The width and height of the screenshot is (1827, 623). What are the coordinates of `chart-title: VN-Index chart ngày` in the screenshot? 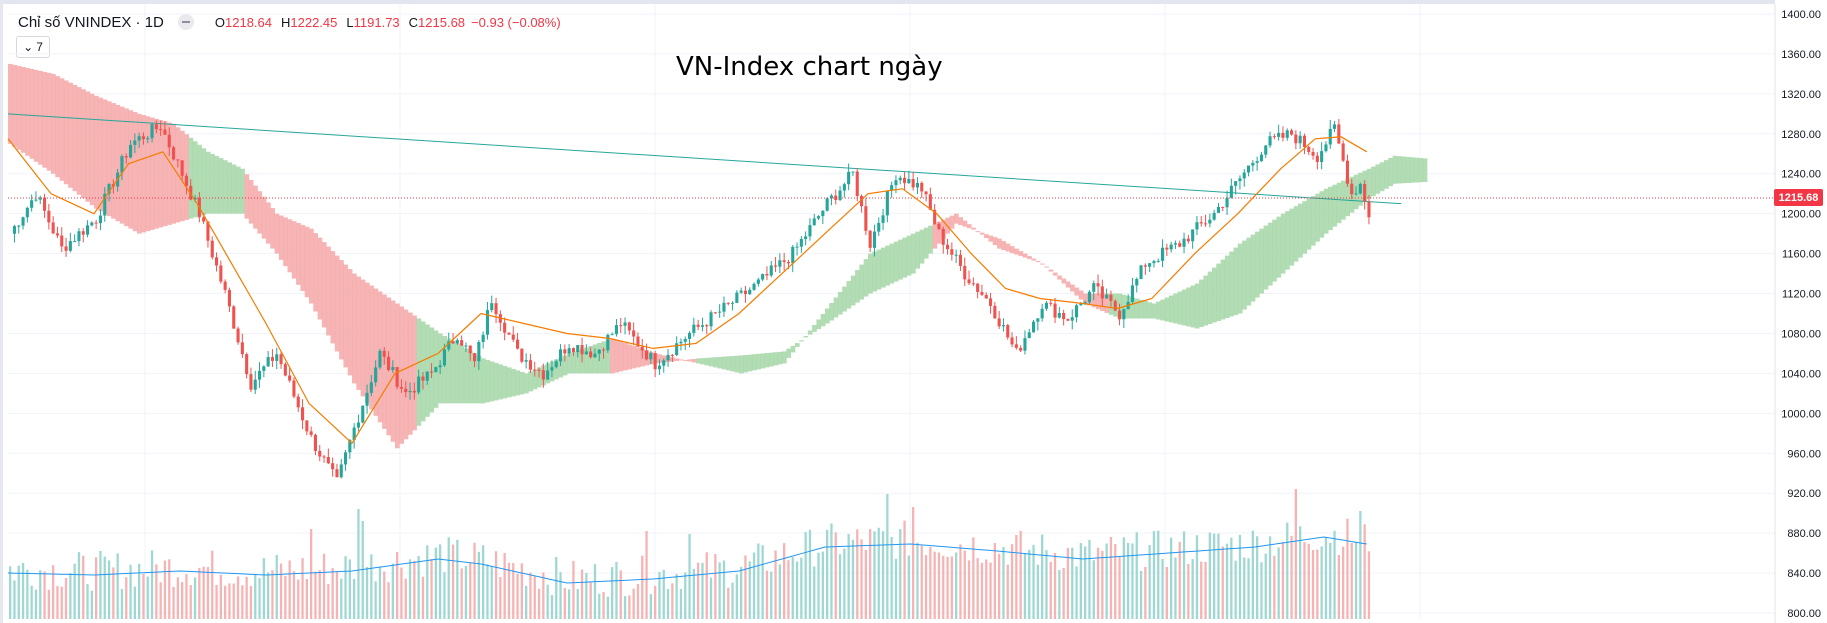 It's located at (809, 67).